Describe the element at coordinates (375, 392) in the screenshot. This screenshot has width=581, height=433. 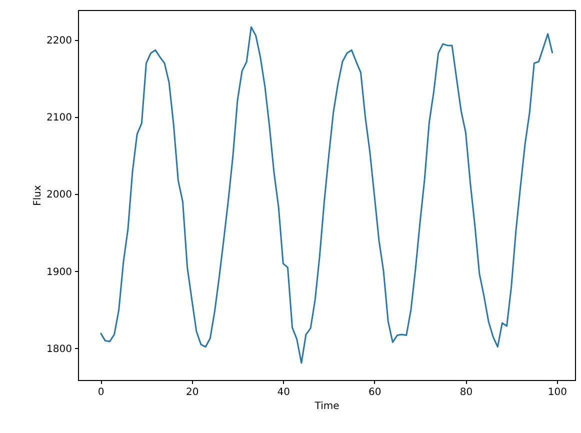
I see `x-tick-label: 60` at that location.